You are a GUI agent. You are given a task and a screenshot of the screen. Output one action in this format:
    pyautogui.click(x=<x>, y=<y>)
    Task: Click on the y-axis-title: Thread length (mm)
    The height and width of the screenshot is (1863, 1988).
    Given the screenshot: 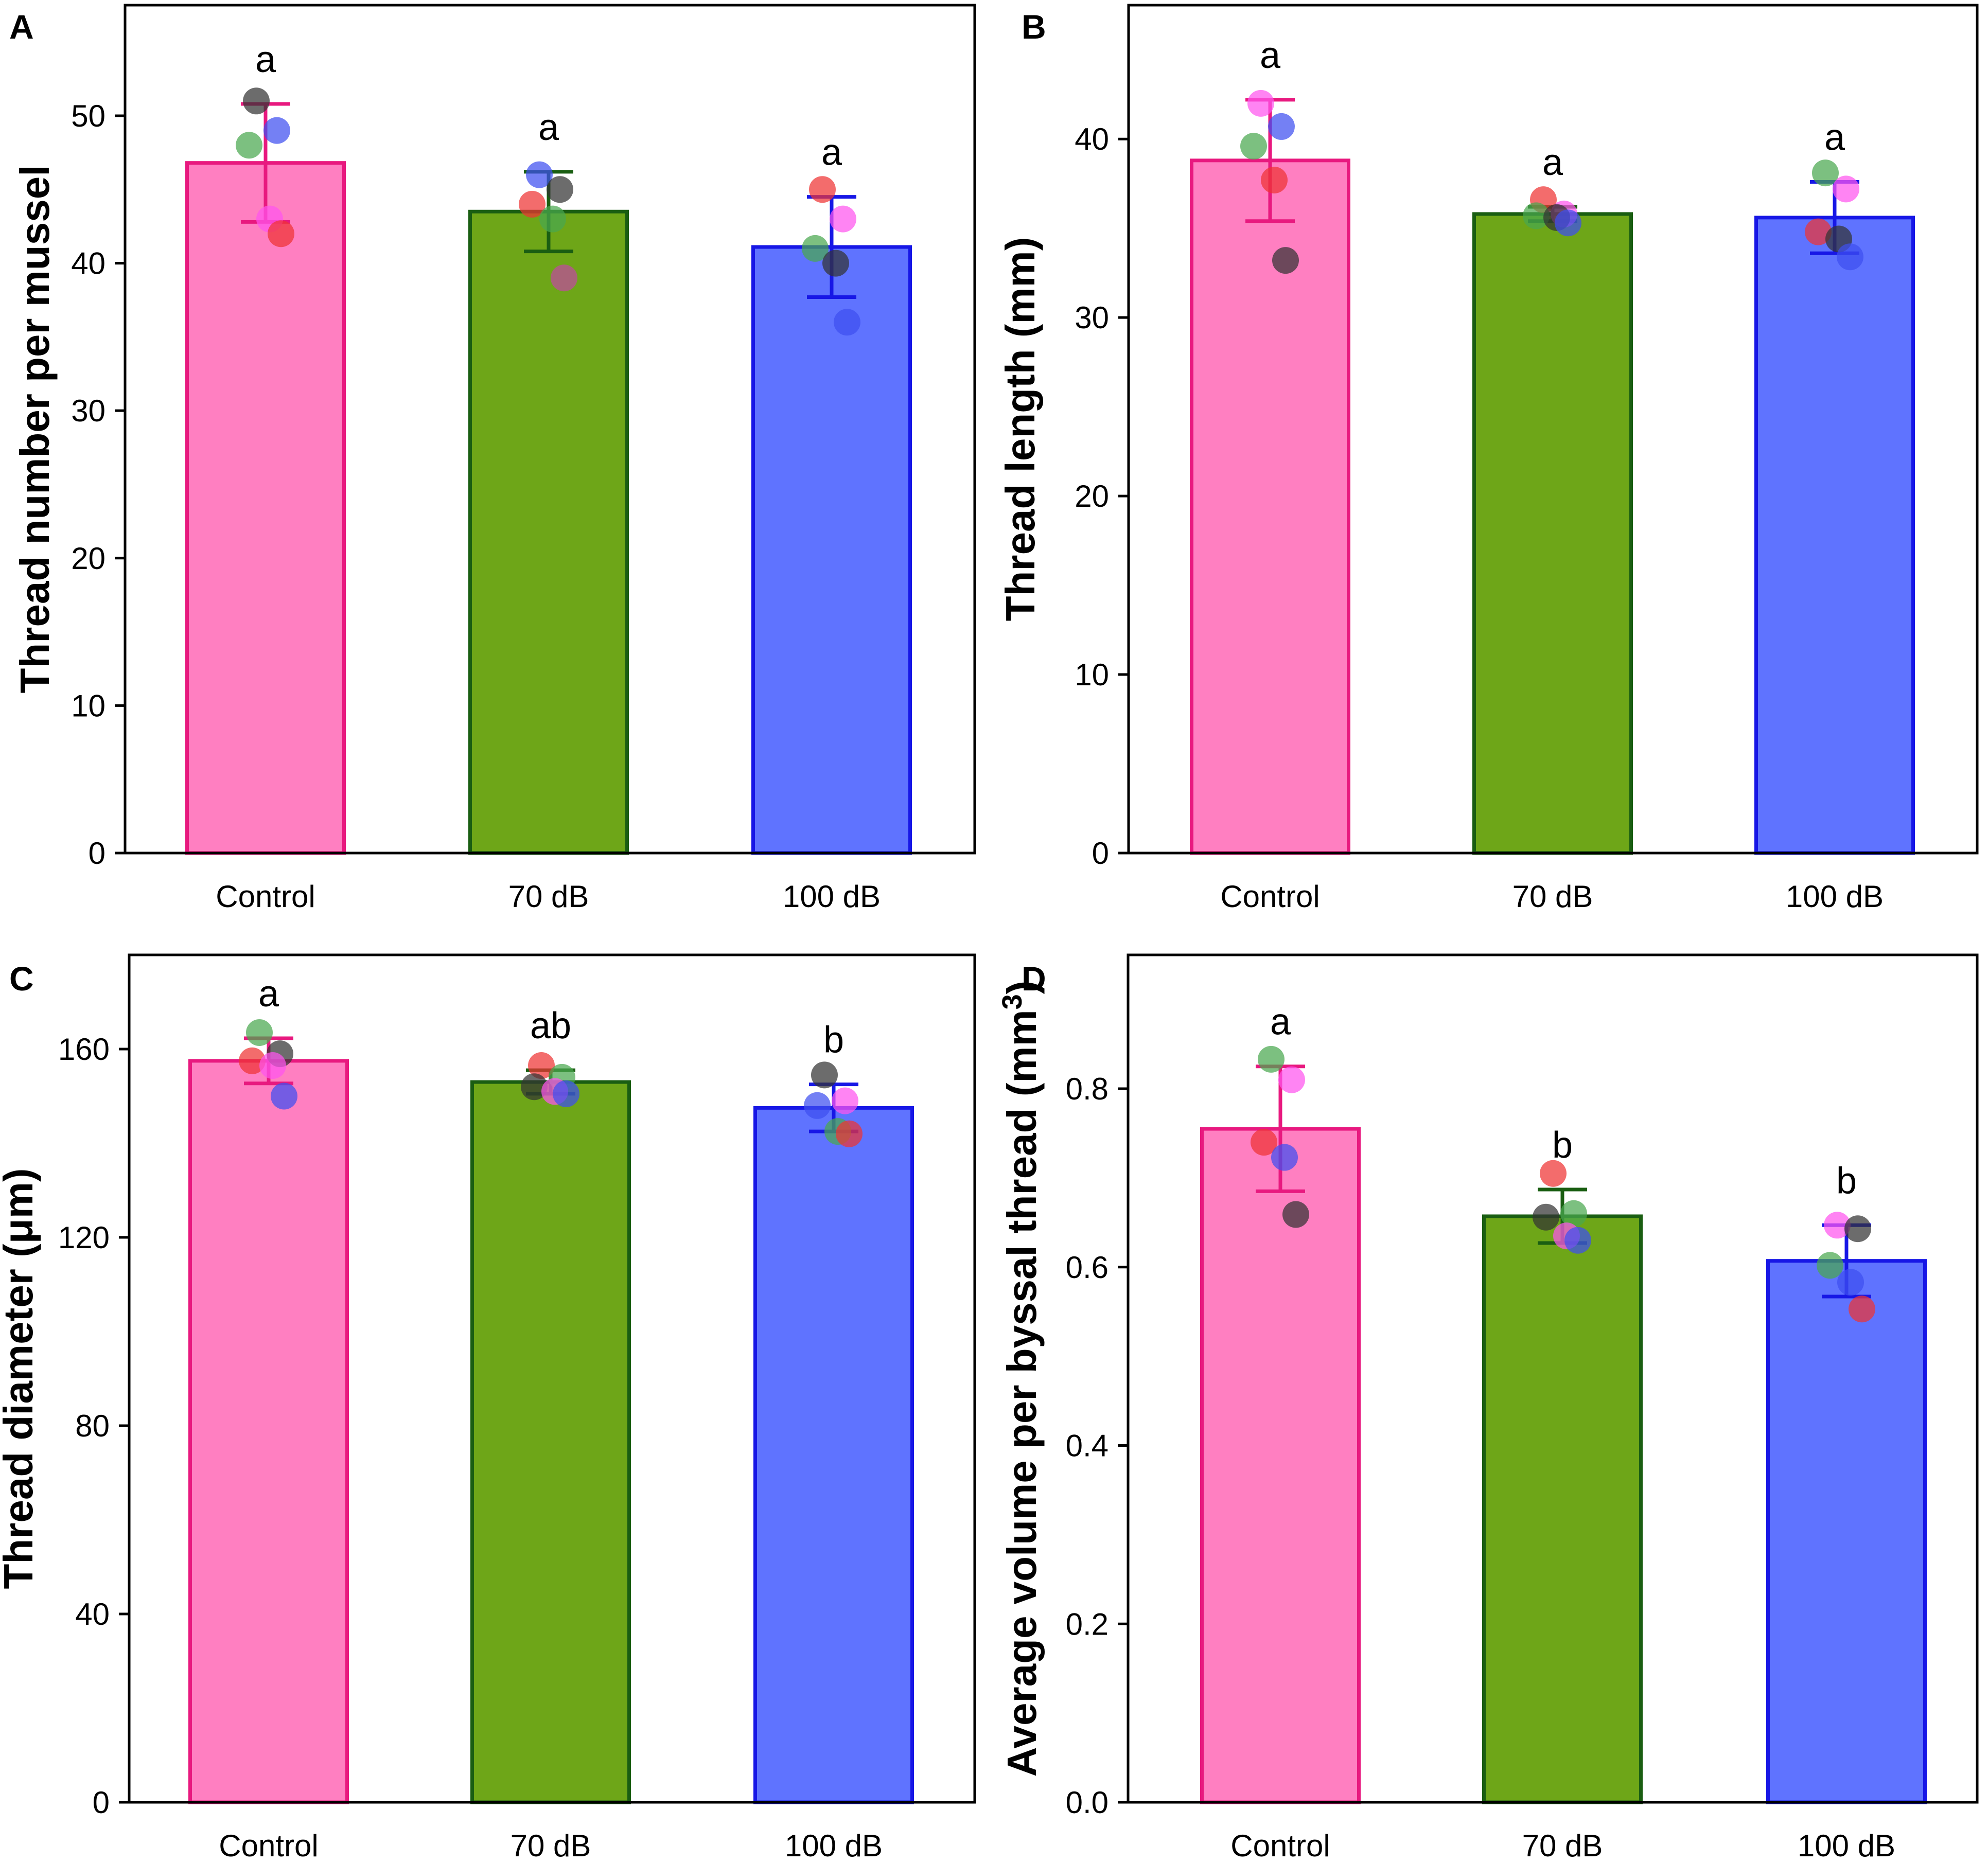 What is the action you would take?
    pyautogui.click(x=1020, y=429)
    